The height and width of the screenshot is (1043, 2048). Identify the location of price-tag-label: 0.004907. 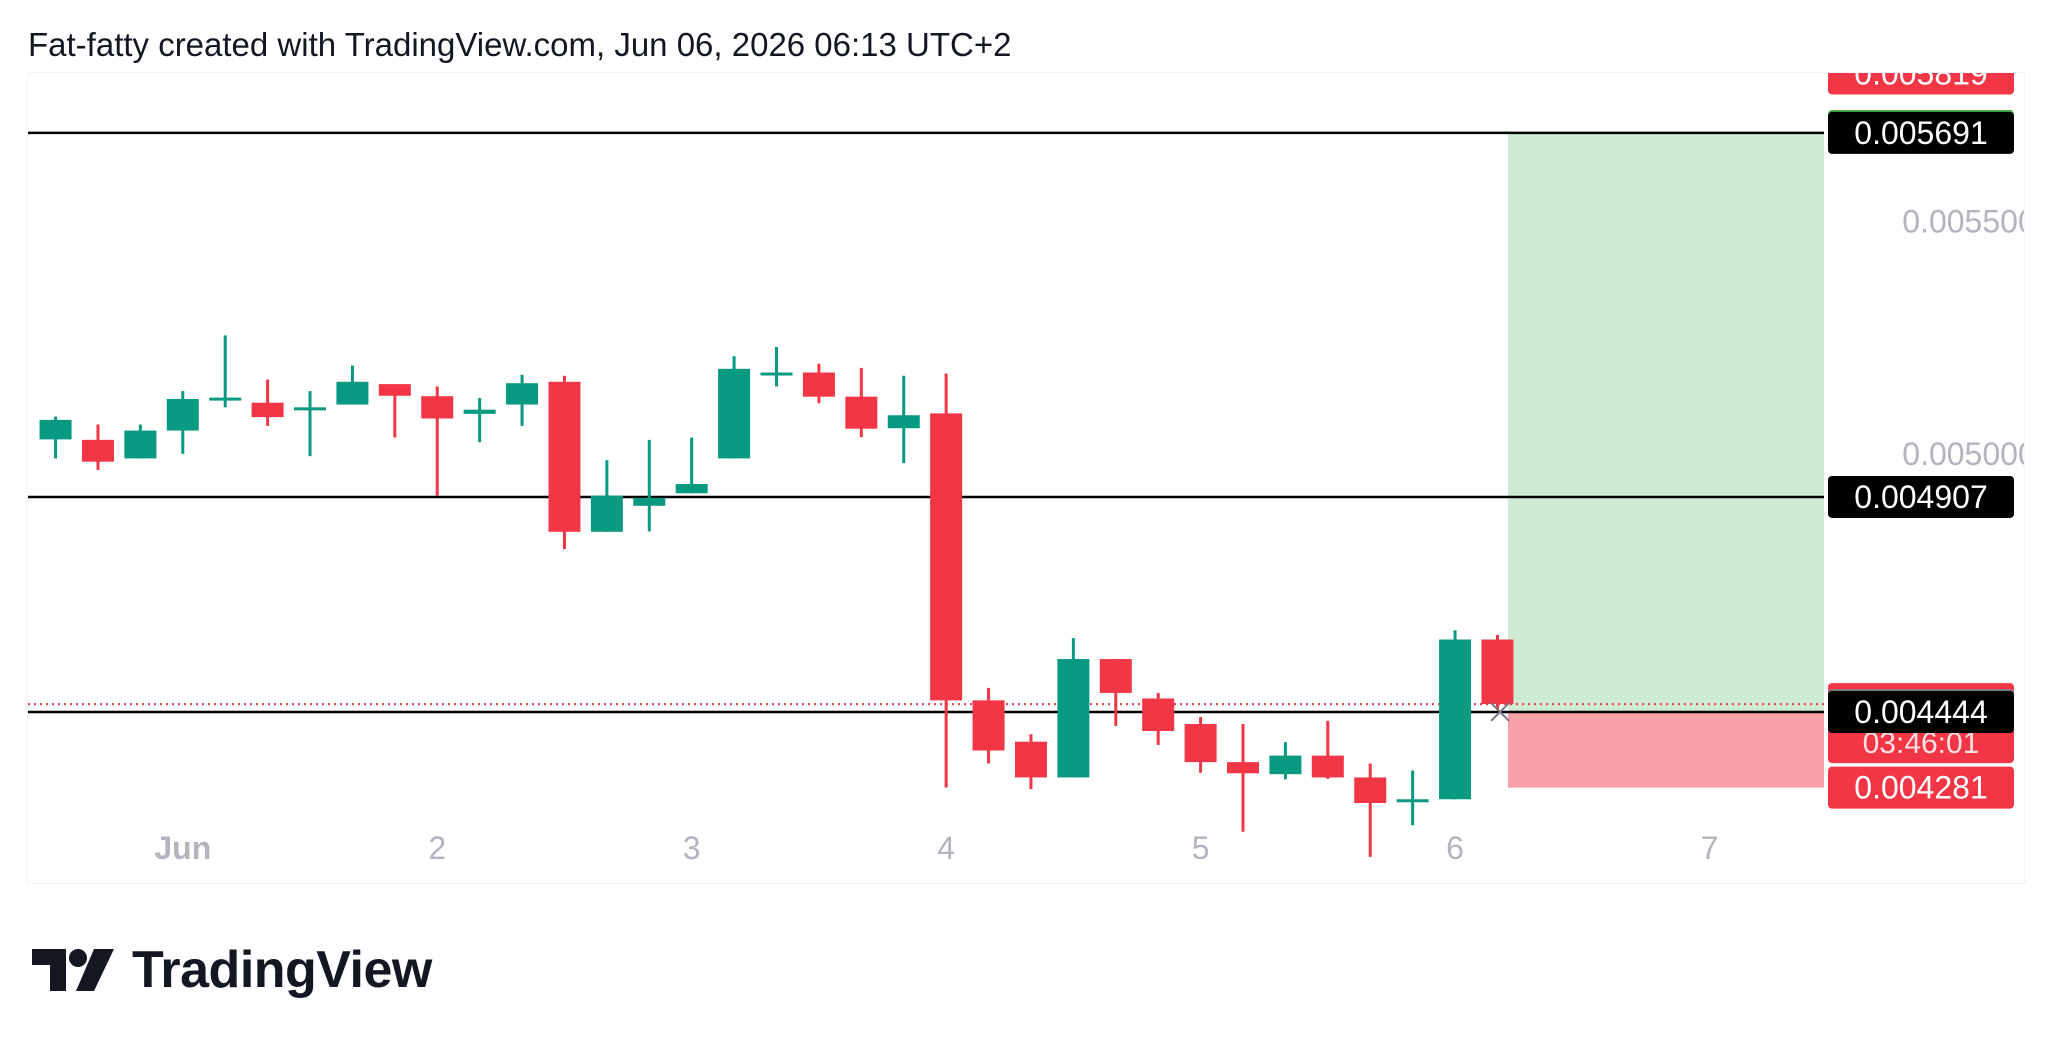
(1920, 497).